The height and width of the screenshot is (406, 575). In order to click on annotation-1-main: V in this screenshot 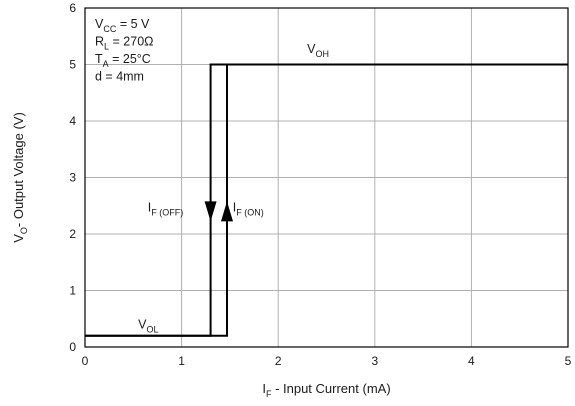, I will do `click(142, 324)`.